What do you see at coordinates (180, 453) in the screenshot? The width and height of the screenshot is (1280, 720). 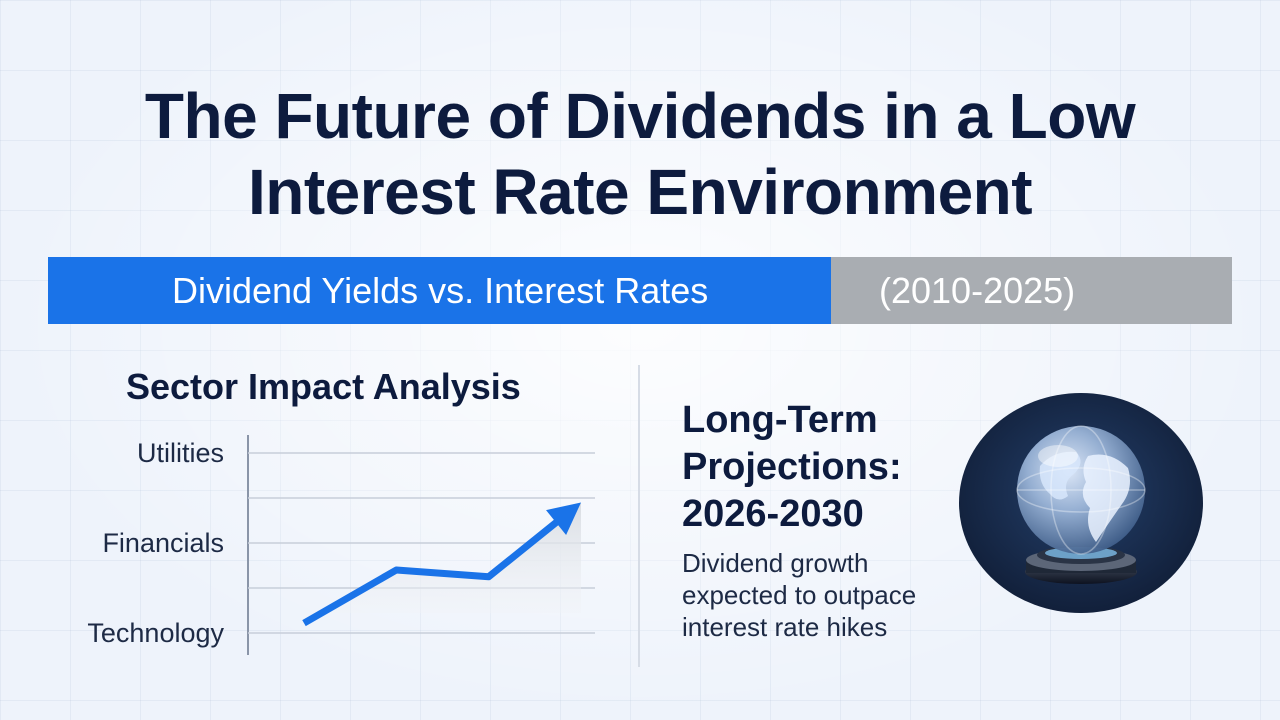 I see `y-tick-label: Utilities` at bounding box center [180, 453].